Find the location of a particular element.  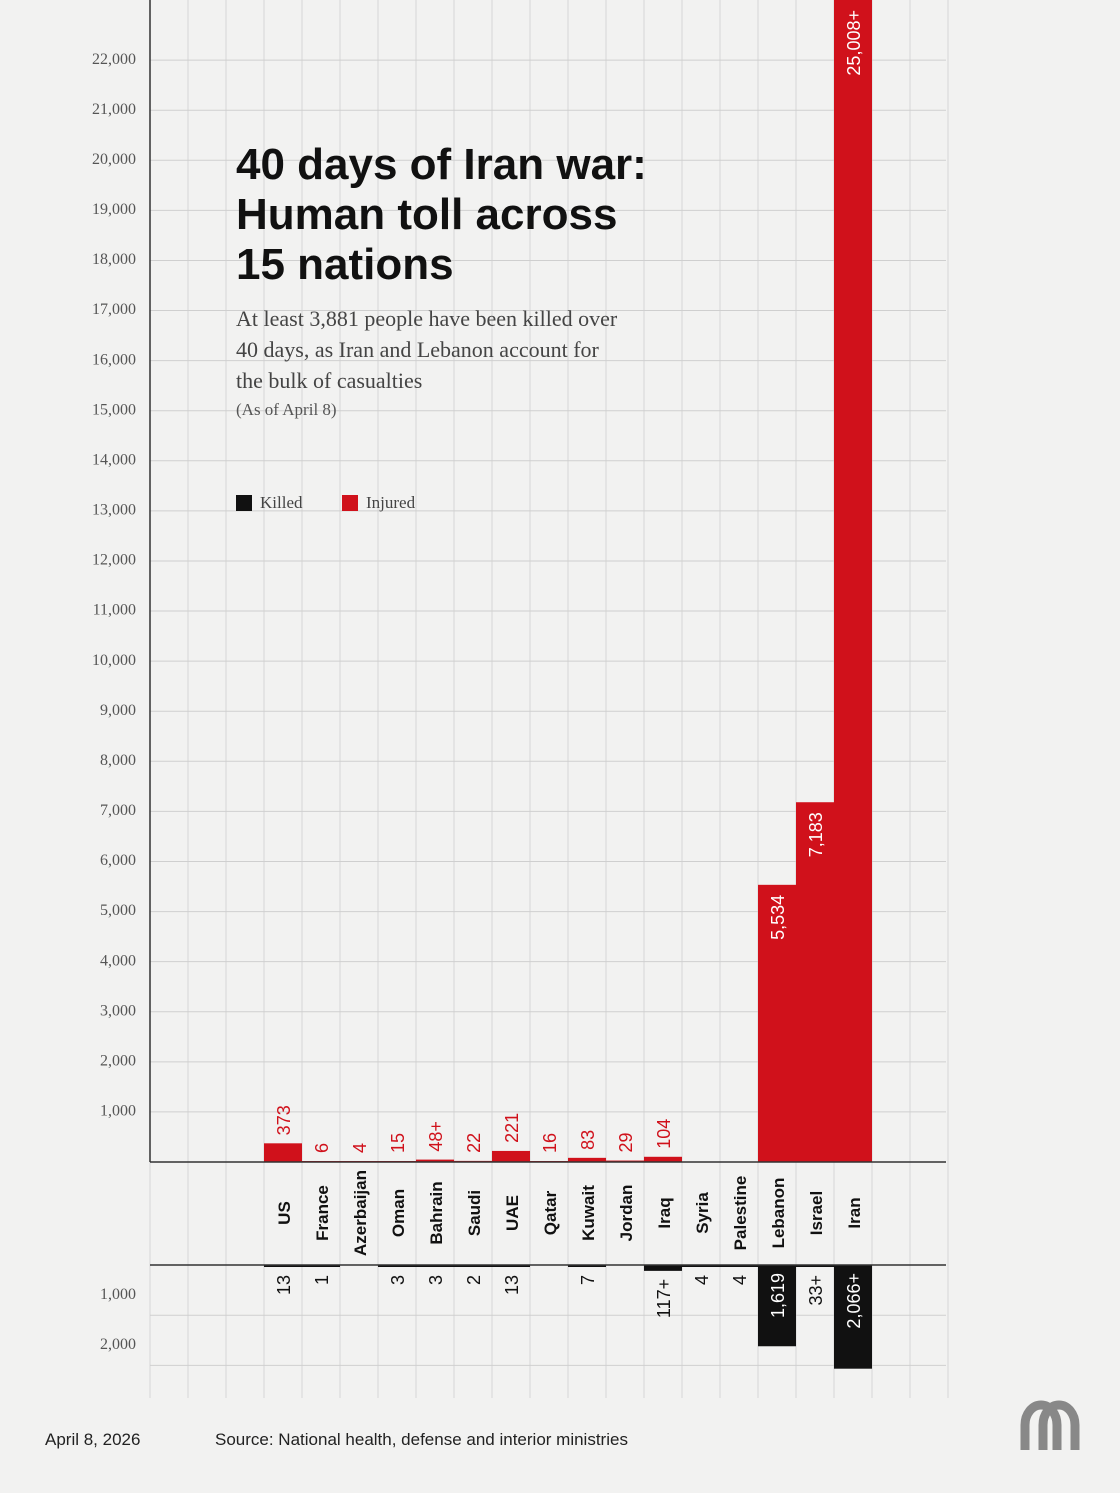

value-label: 104 is located at coordinates (664, 1134).